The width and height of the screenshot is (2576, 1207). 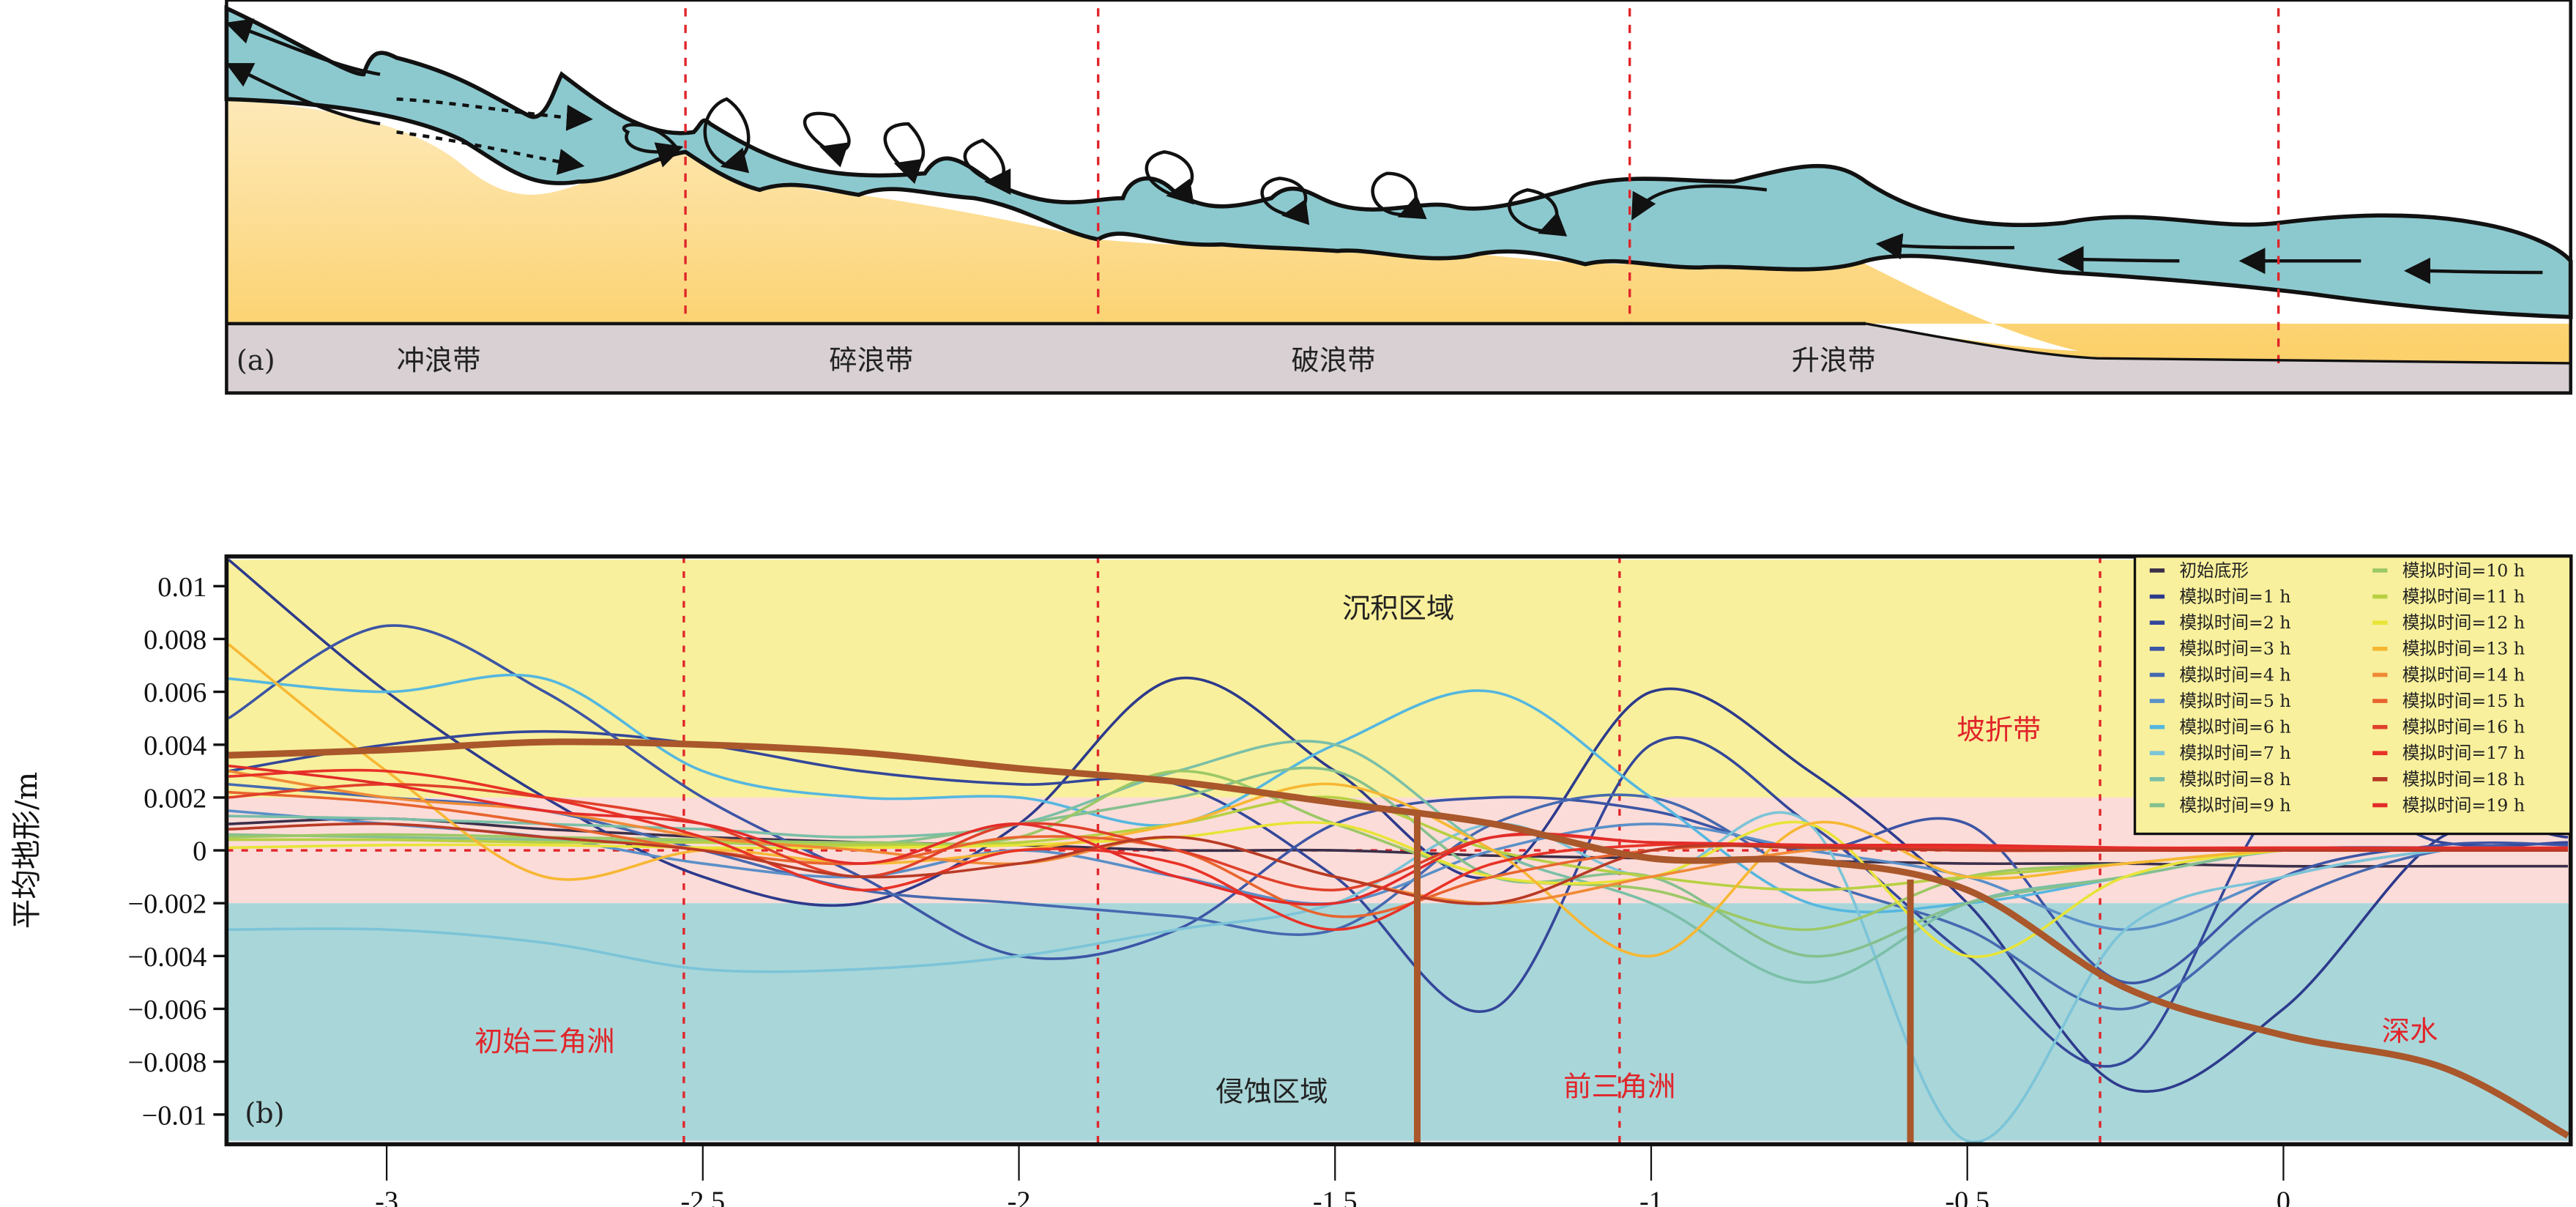 What do you see at coordinates (167, 1062) in the screenshot?
I see `y-tick-label: −0.008` at bounding box center [167, 1062].